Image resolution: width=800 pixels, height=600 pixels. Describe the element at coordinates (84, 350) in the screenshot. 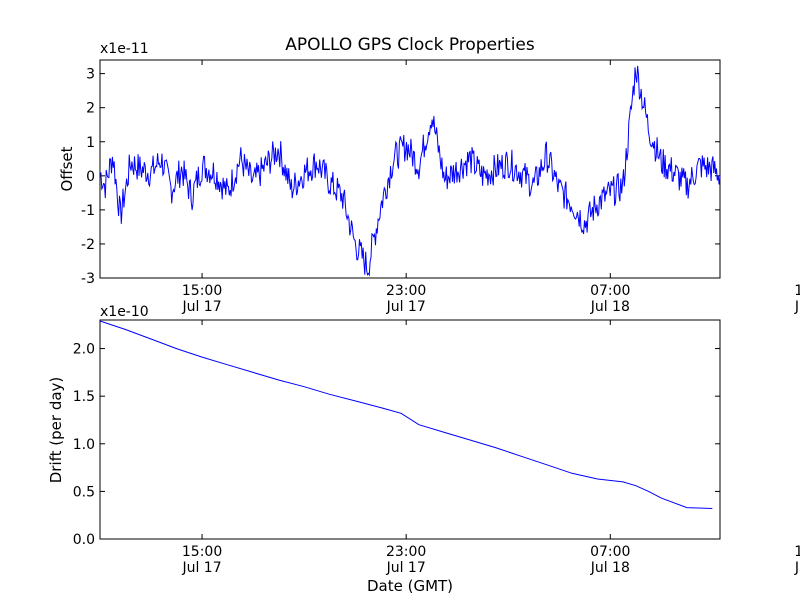

I see `drift-ytick-label: 2.0` at that location.